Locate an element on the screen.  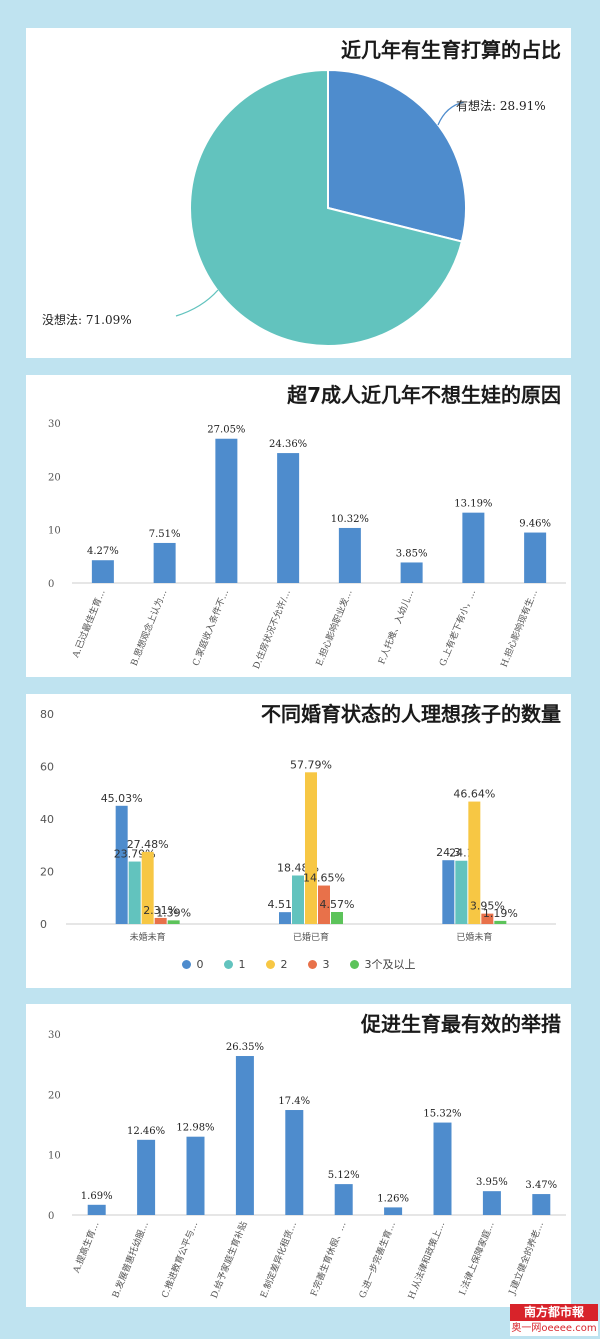
chart-title: 近几年有生育打算的占比 is located at coordinates (451, 50).